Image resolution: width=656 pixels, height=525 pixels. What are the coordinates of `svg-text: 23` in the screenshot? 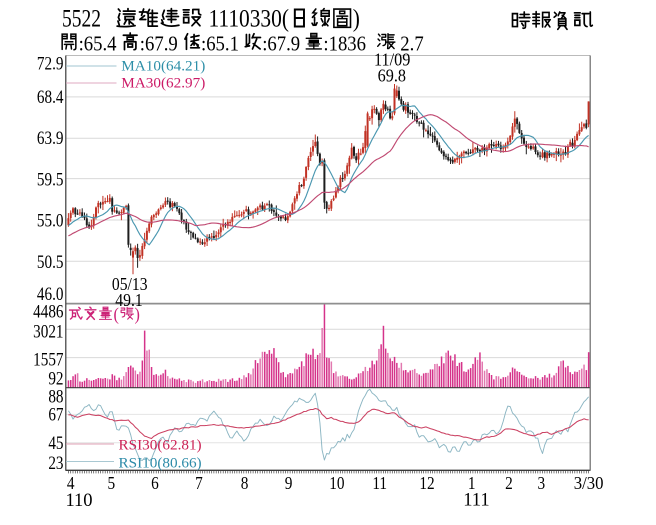 It's located at (55, 462).